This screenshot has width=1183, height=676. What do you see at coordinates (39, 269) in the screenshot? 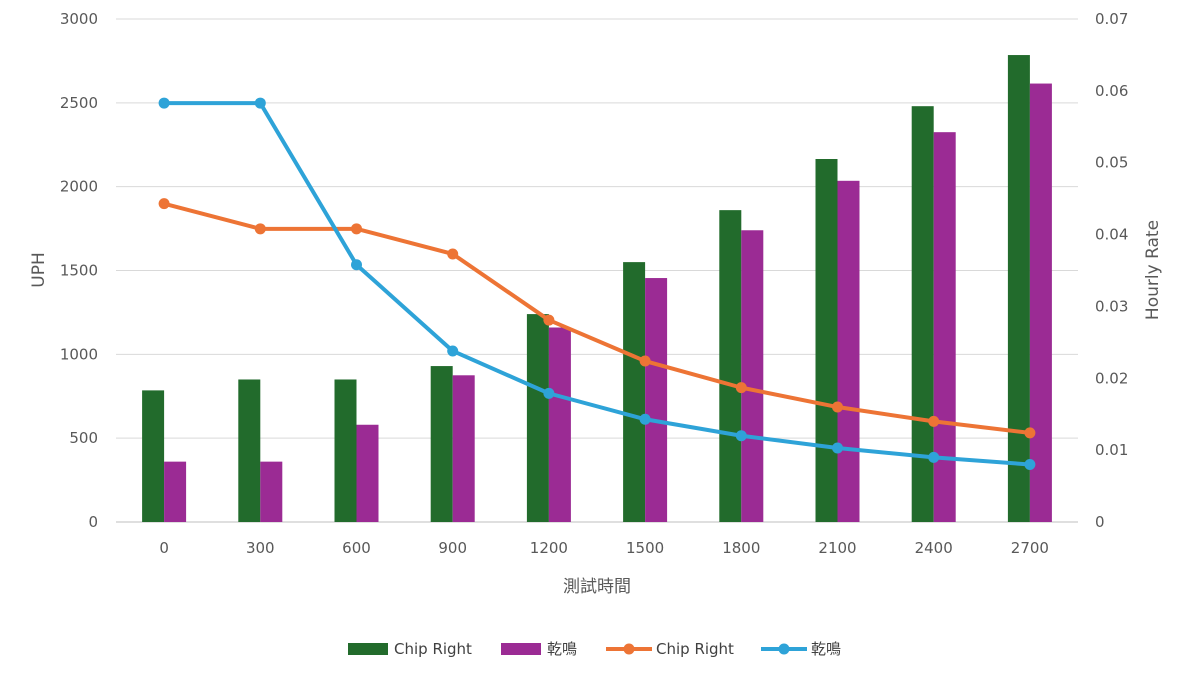
I see `y-axis-title: UPH` at bounding box center [39, 269].